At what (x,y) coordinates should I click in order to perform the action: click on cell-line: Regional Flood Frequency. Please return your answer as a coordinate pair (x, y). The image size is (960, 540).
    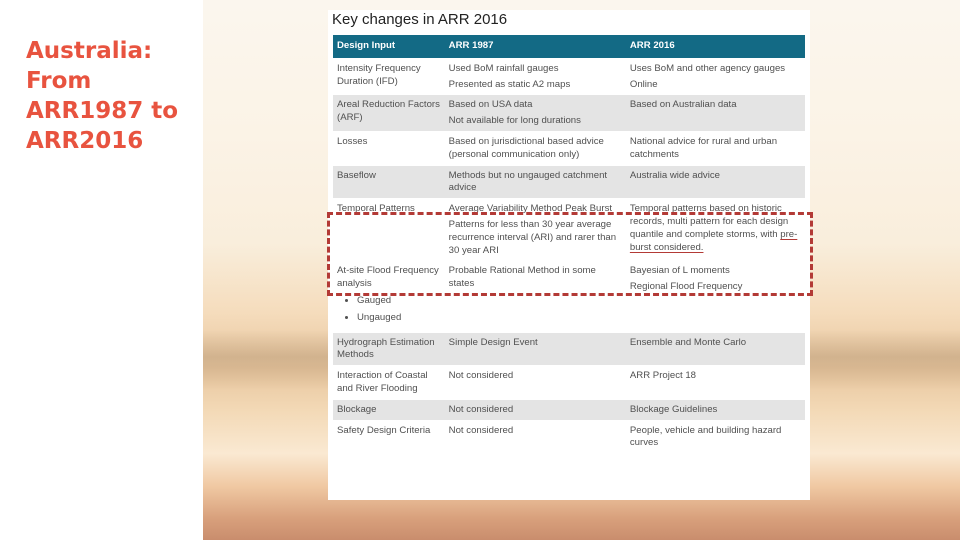
    Looking at the image, I should click on (686, 287).